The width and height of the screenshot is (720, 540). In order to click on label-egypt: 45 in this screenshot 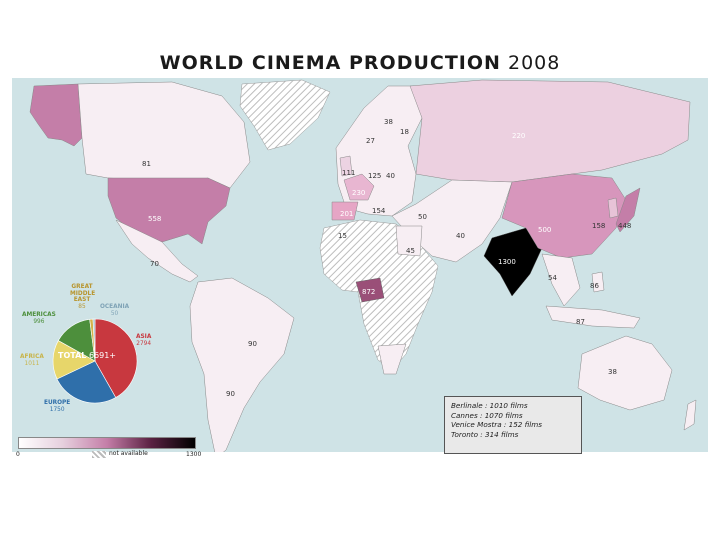, I will do `click(410, 251)`.